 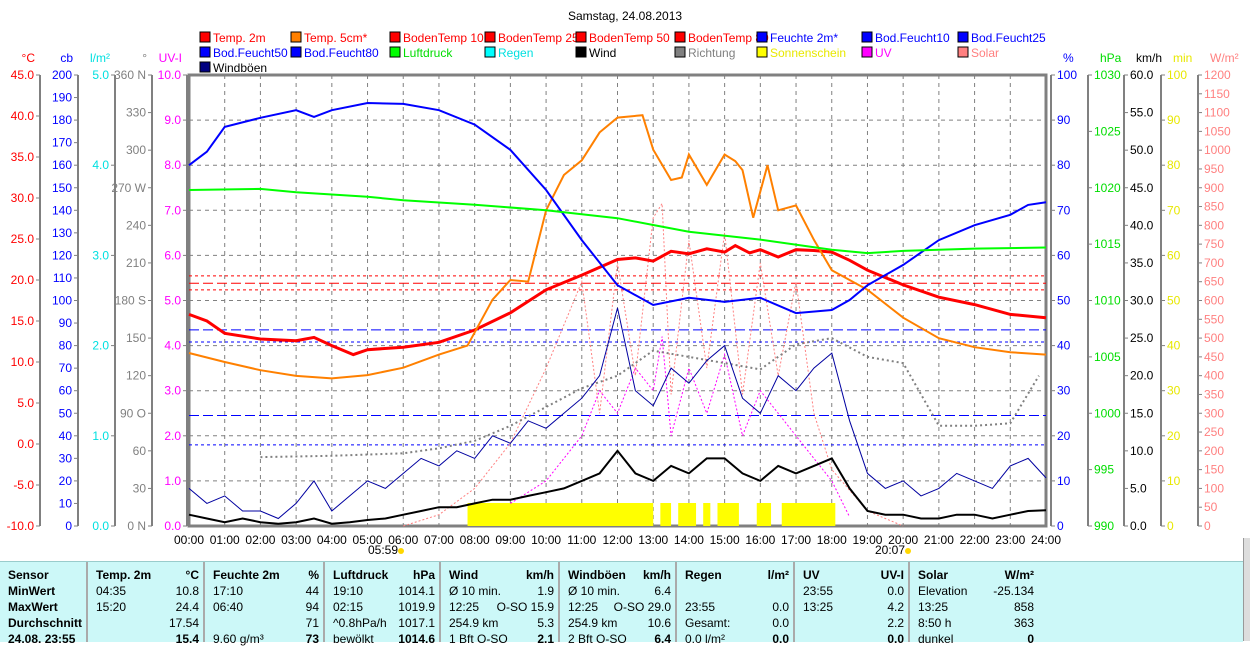 I want to click on axis-tick-label: 200, so click(x=1214, y=451).